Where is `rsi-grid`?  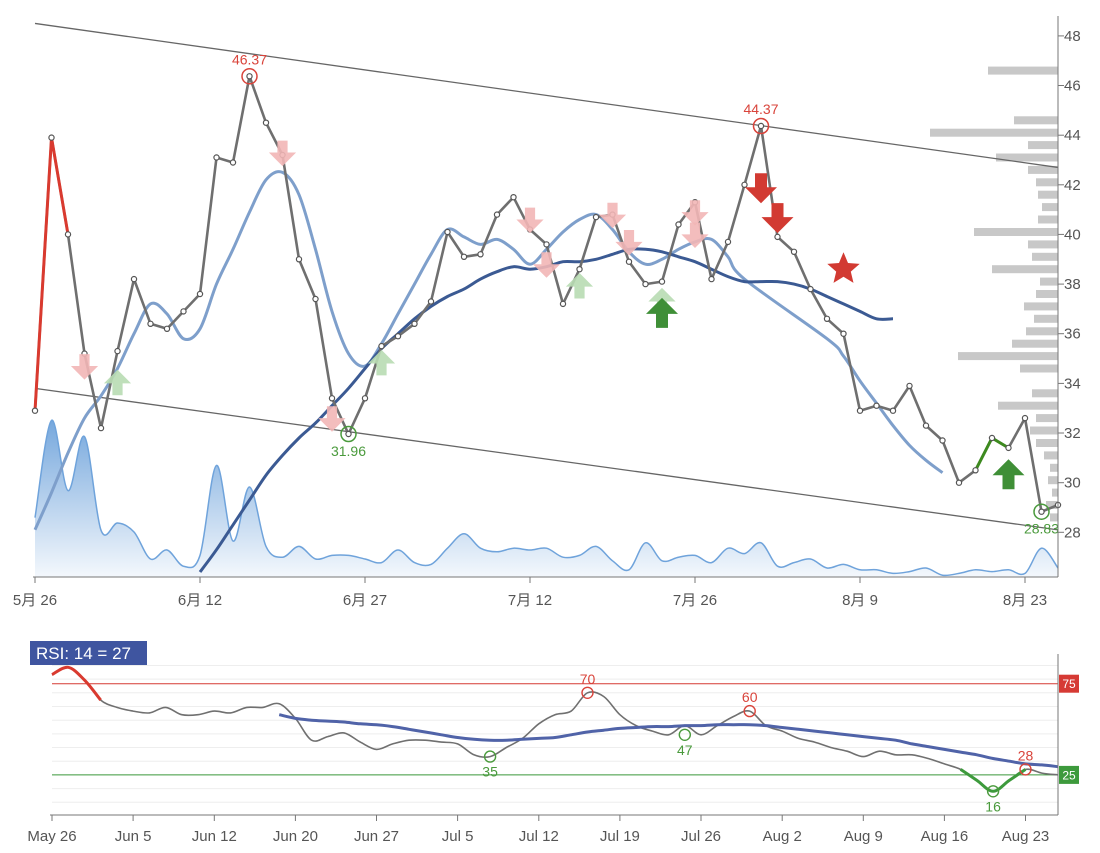
rsi-grid is located at coordinates (555, 734).